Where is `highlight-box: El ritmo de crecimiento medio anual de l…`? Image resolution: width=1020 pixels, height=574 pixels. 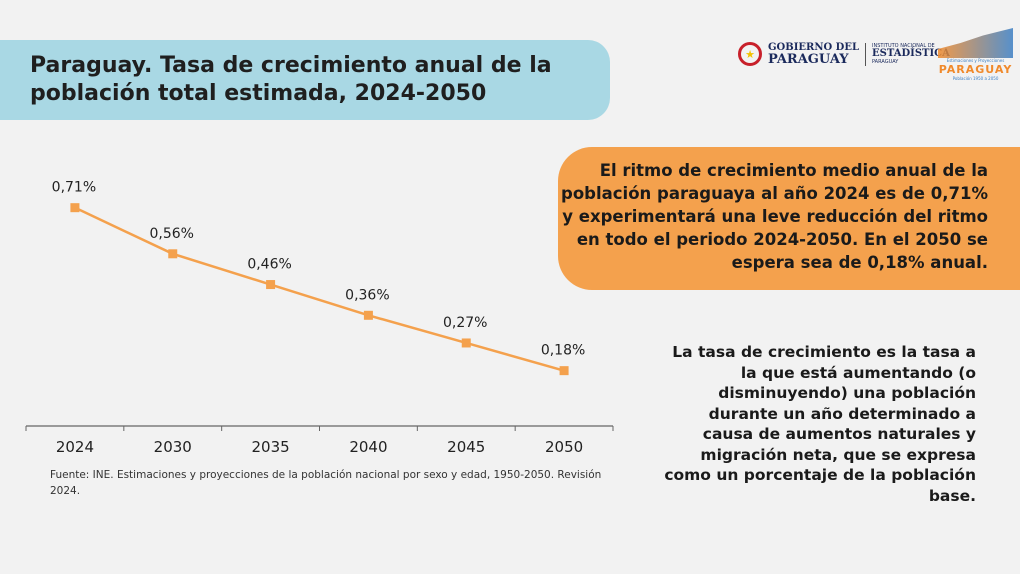
highlight-box: El ritmo de crecimiento medio anual de l… is located at coordinates (789, 218).